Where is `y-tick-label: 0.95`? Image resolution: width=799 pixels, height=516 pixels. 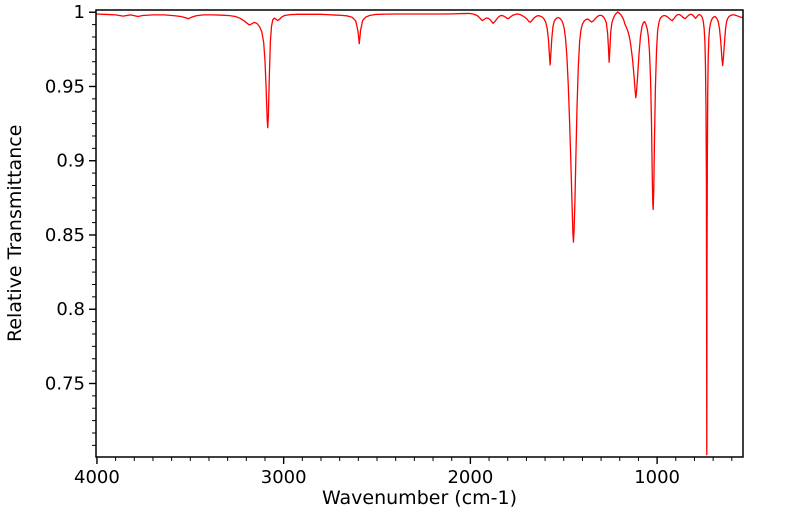 y-tick-label: 0.95 is located at coordinates (65, 86).